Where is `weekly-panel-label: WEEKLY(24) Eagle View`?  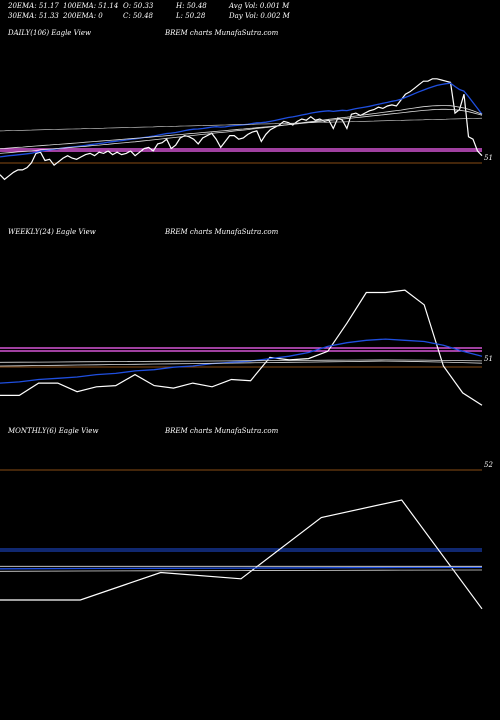
weekly-panel-label: WEEKLY(24) Eagle View is located at coordinates (52, 232).